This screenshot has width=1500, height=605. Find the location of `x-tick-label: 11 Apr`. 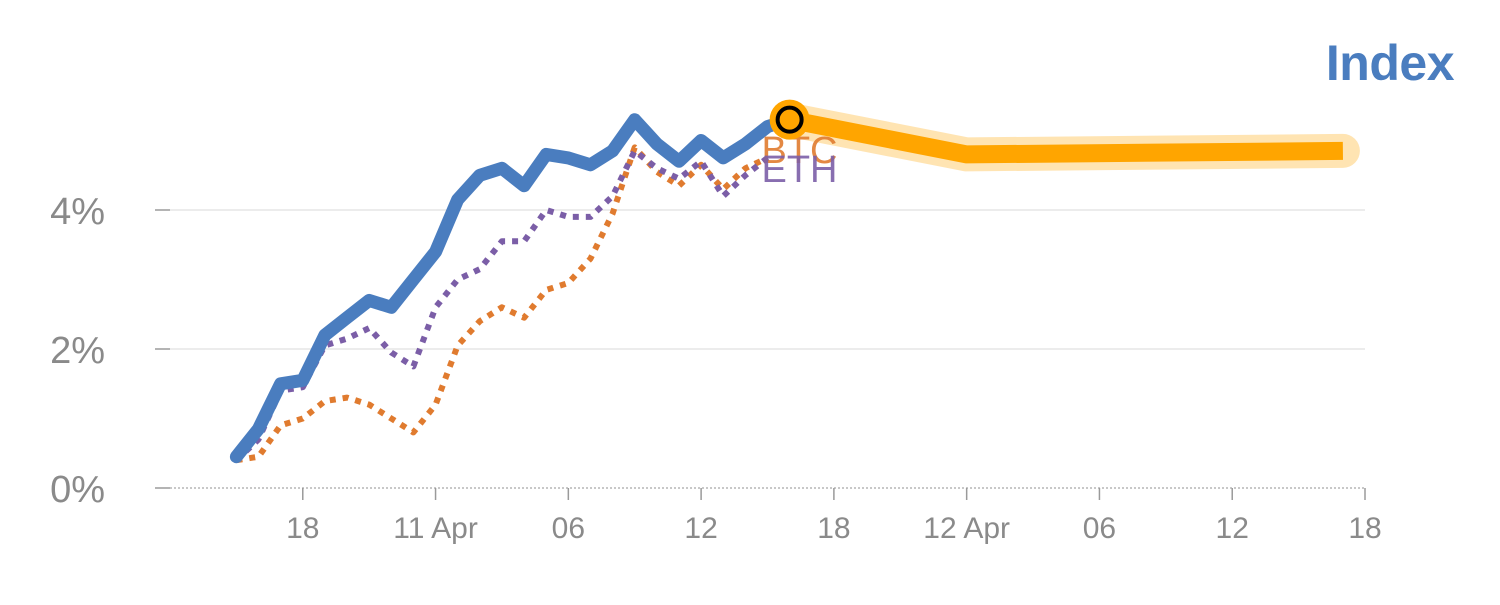

x-tick-label: 11 Apr is located at coordinates (435, 528).